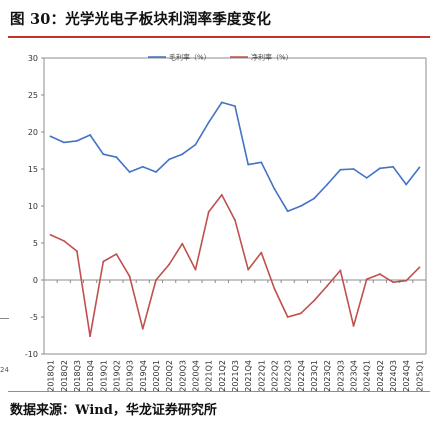 This screenshot has width=436, height=426. Describe the element at coordinates (367, 376) in the screenshot. I see `x-tick-label: 2024Q1` at that location.